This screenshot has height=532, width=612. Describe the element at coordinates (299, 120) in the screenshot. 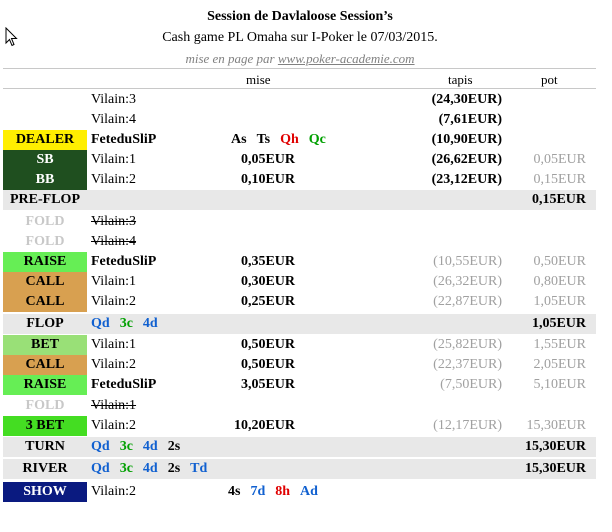

I see `action-row: Vilain:4 (7,61EUR)` at that location.